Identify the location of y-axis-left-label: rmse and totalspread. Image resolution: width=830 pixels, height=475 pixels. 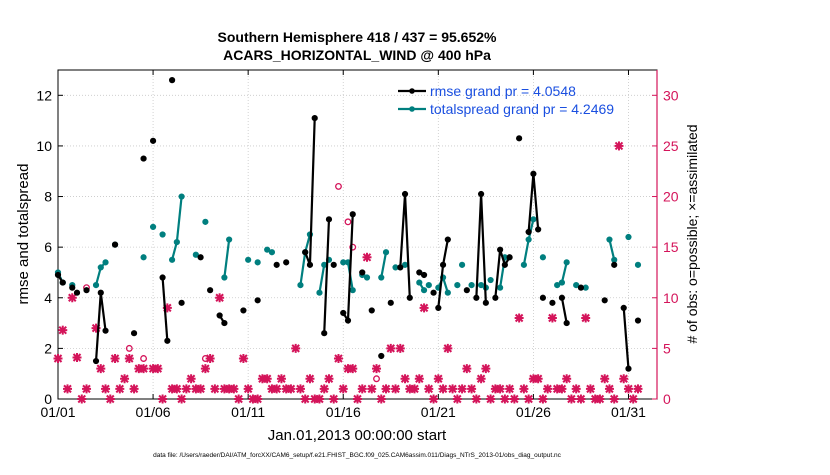
(23, 234).